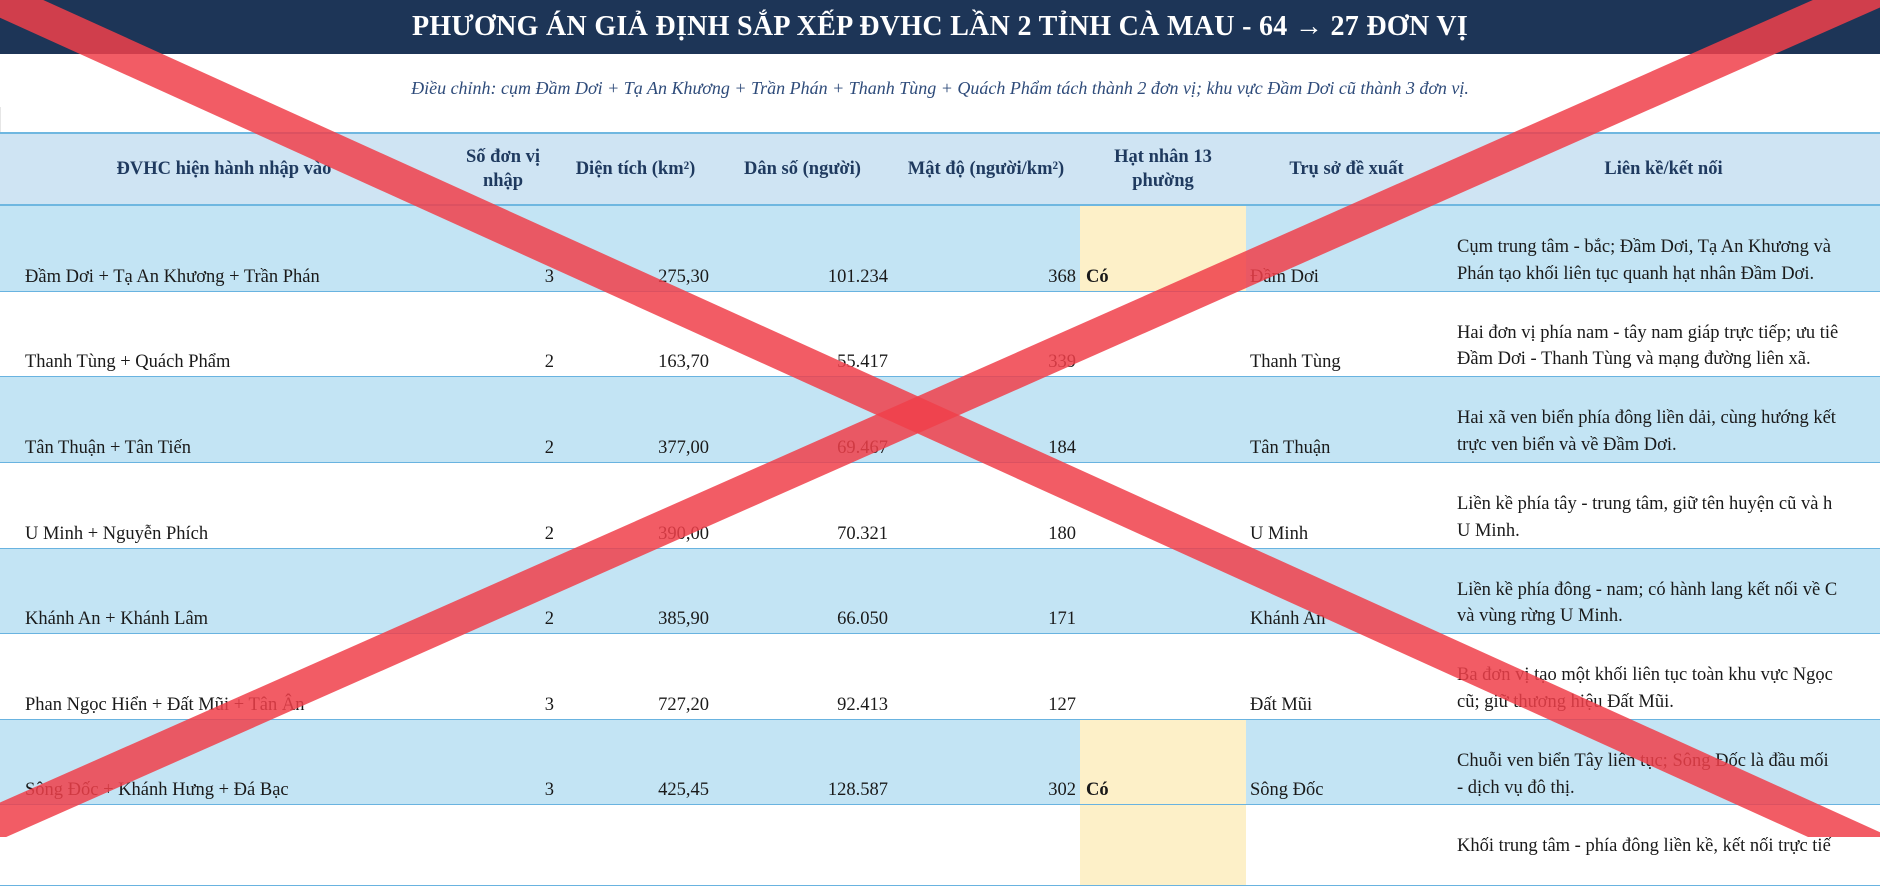 The width and height of the screenshot is (1880, 886). I want to click on cell-area: 425,45, so click(635, 762).